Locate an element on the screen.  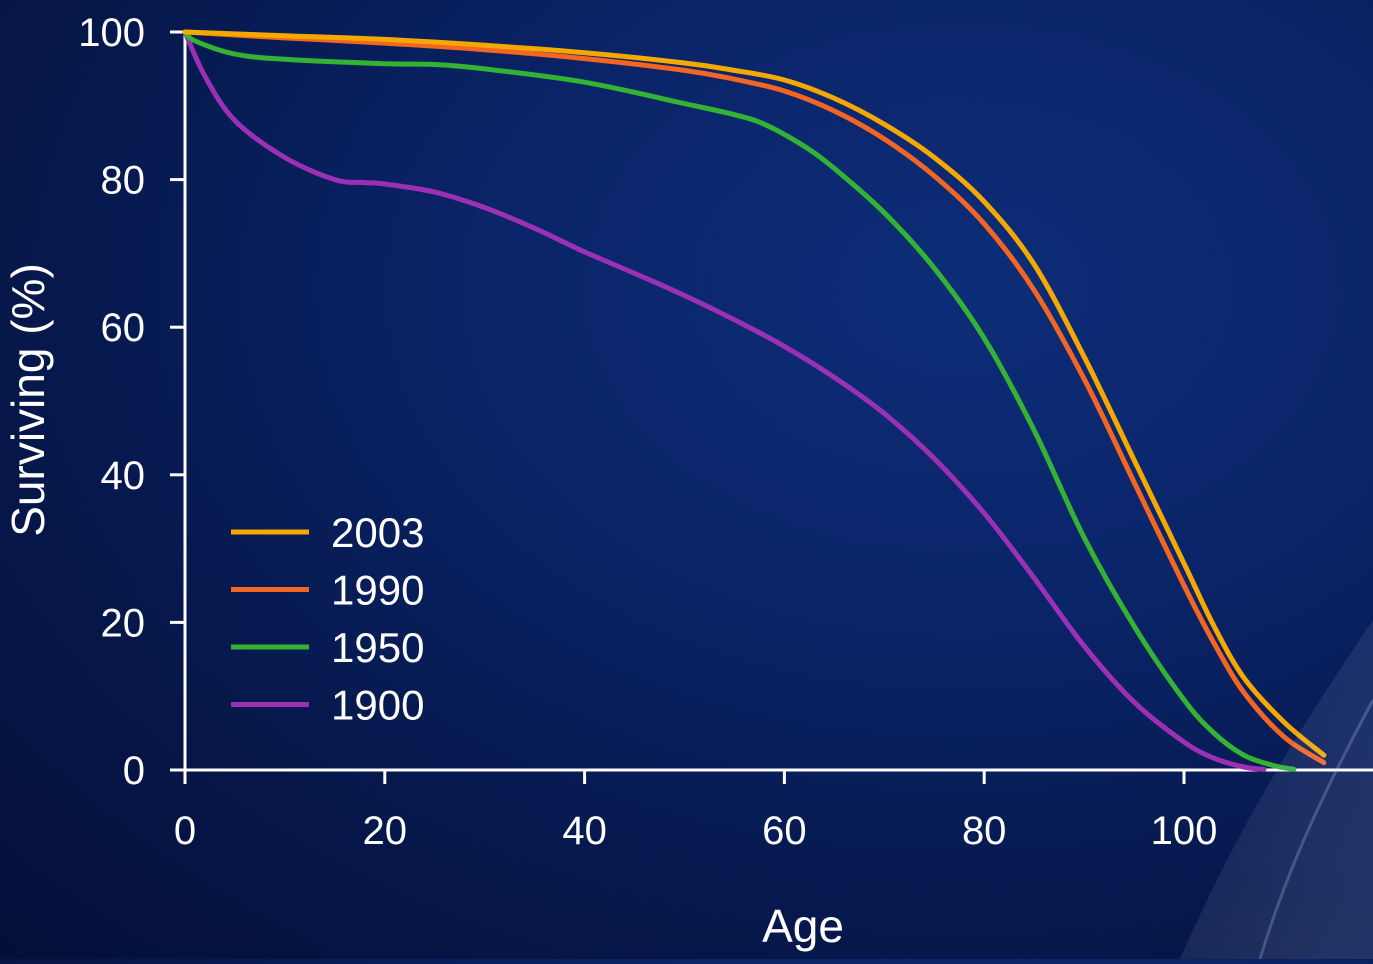
x-tick-label: 100 is located at coordinates (1184, 831).